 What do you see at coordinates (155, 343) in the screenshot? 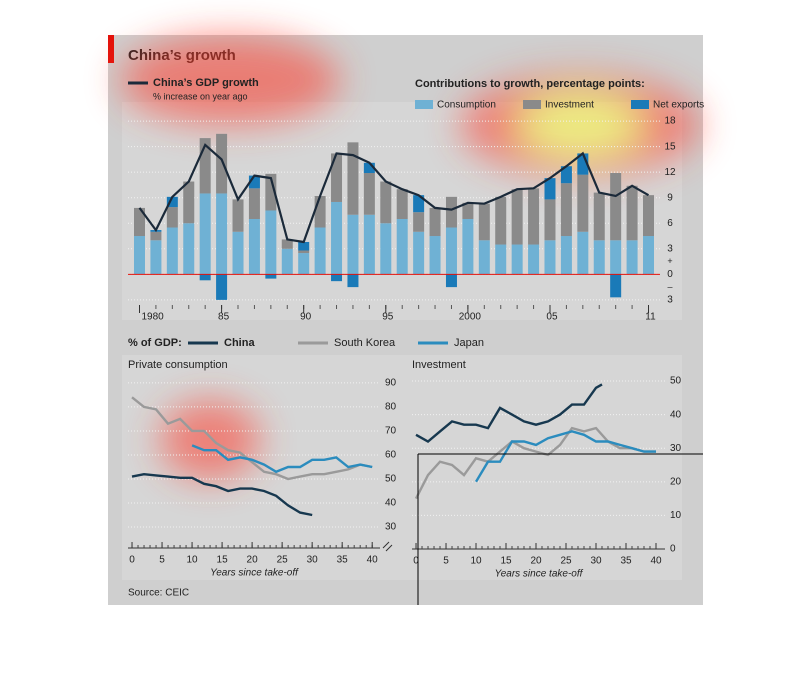
I see `legend-title: % of GDP:` at bounding box center [155, 343].